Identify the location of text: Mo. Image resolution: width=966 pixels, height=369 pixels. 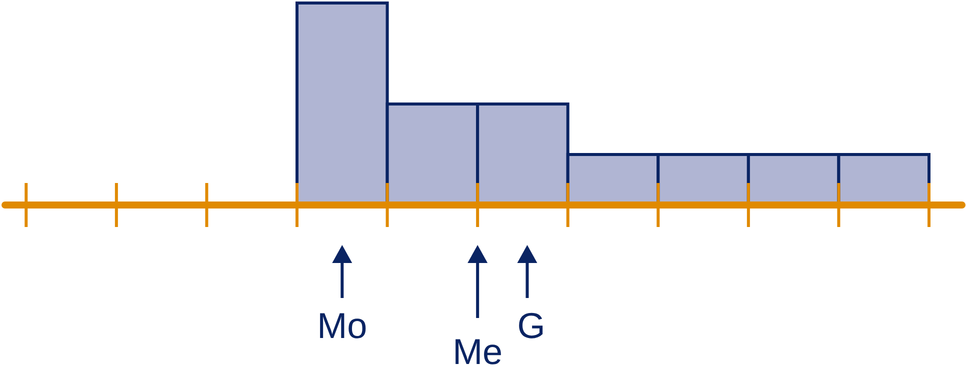
(342, 325).